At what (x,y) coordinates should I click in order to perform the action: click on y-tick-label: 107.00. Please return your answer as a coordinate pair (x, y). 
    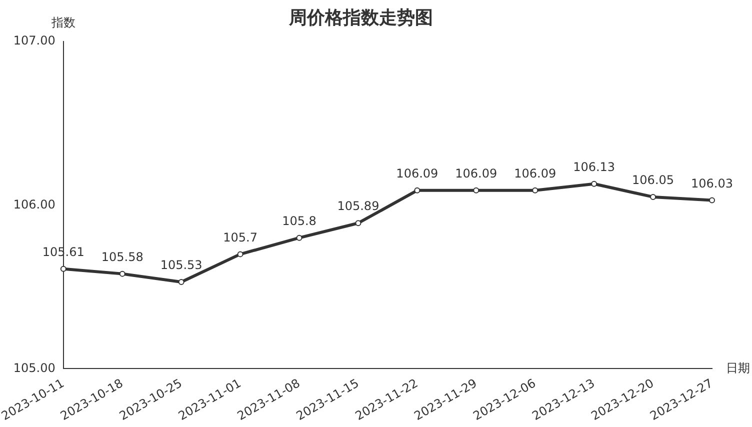
    Looking at the image, I should click on (34, 41).